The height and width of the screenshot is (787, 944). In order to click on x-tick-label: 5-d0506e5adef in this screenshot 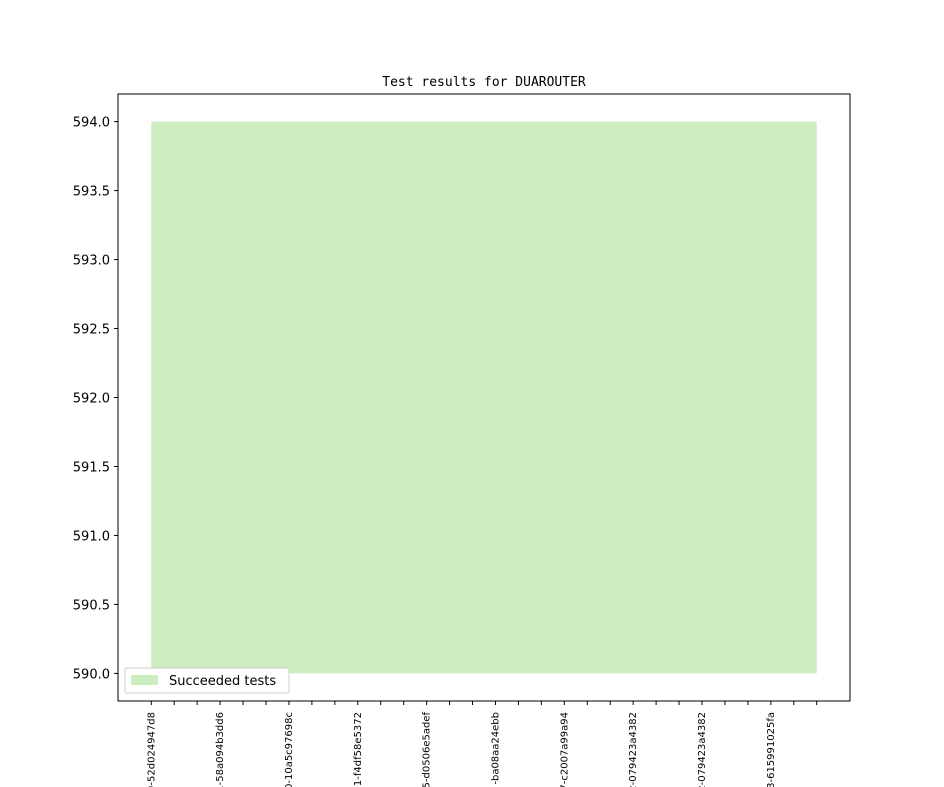, I will do `click(427, 749)`.